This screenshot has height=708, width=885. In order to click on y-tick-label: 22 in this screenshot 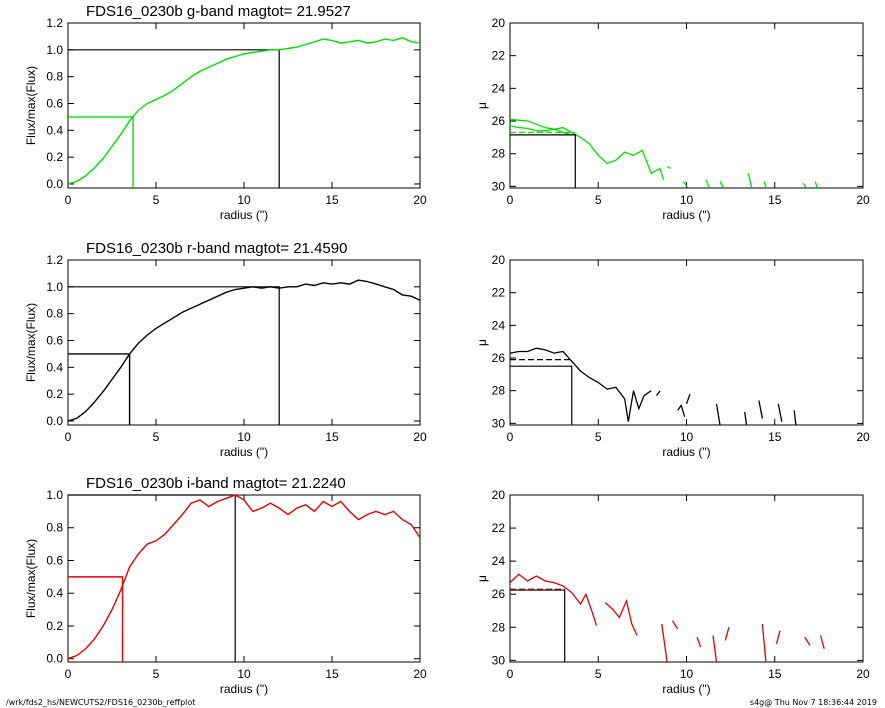, I will do `click(499, 293)`.